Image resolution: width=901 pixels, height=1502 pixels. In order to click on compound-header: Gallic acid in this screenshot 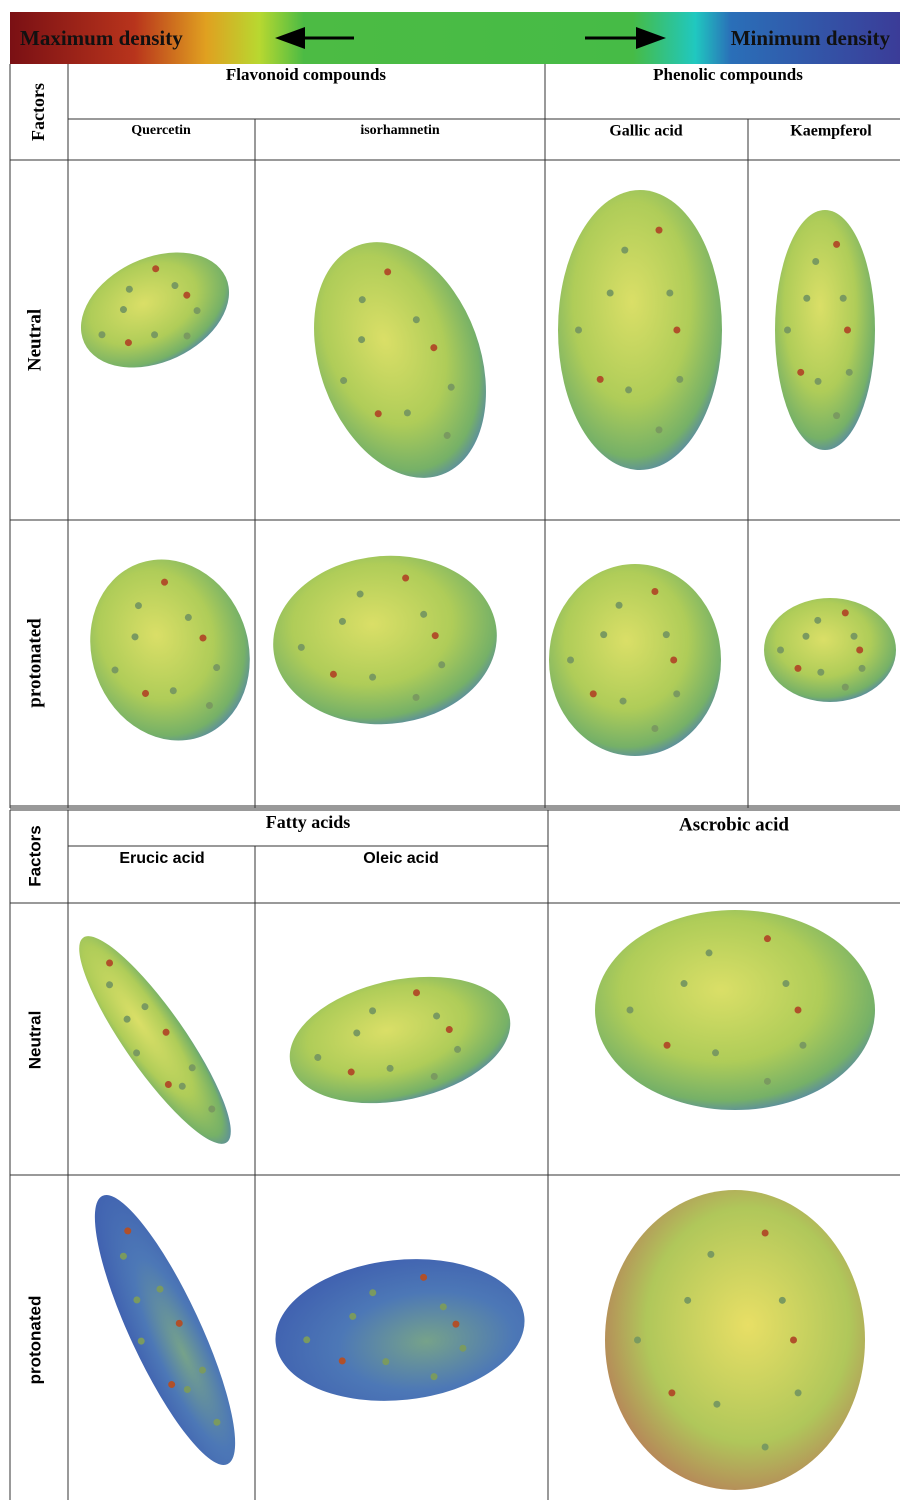, I will do `click(645, 131)`.